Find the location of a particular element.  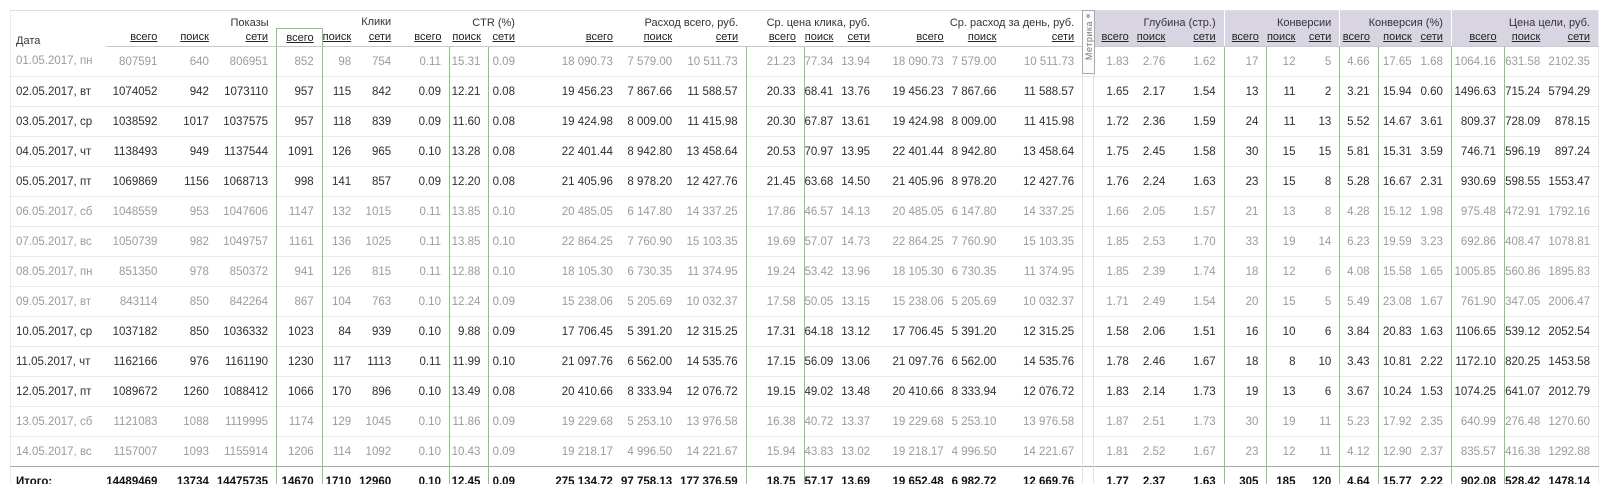

data-cell: 1.83 is located at coordinates (1117, 61).